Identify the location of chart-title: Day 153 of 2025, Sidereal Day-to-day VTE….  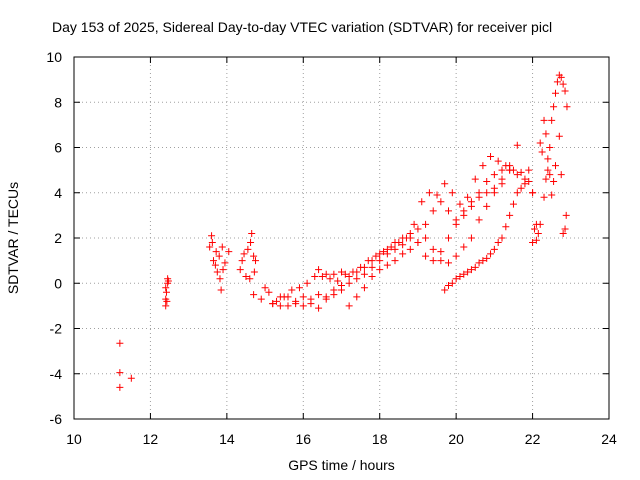
(302, 27).